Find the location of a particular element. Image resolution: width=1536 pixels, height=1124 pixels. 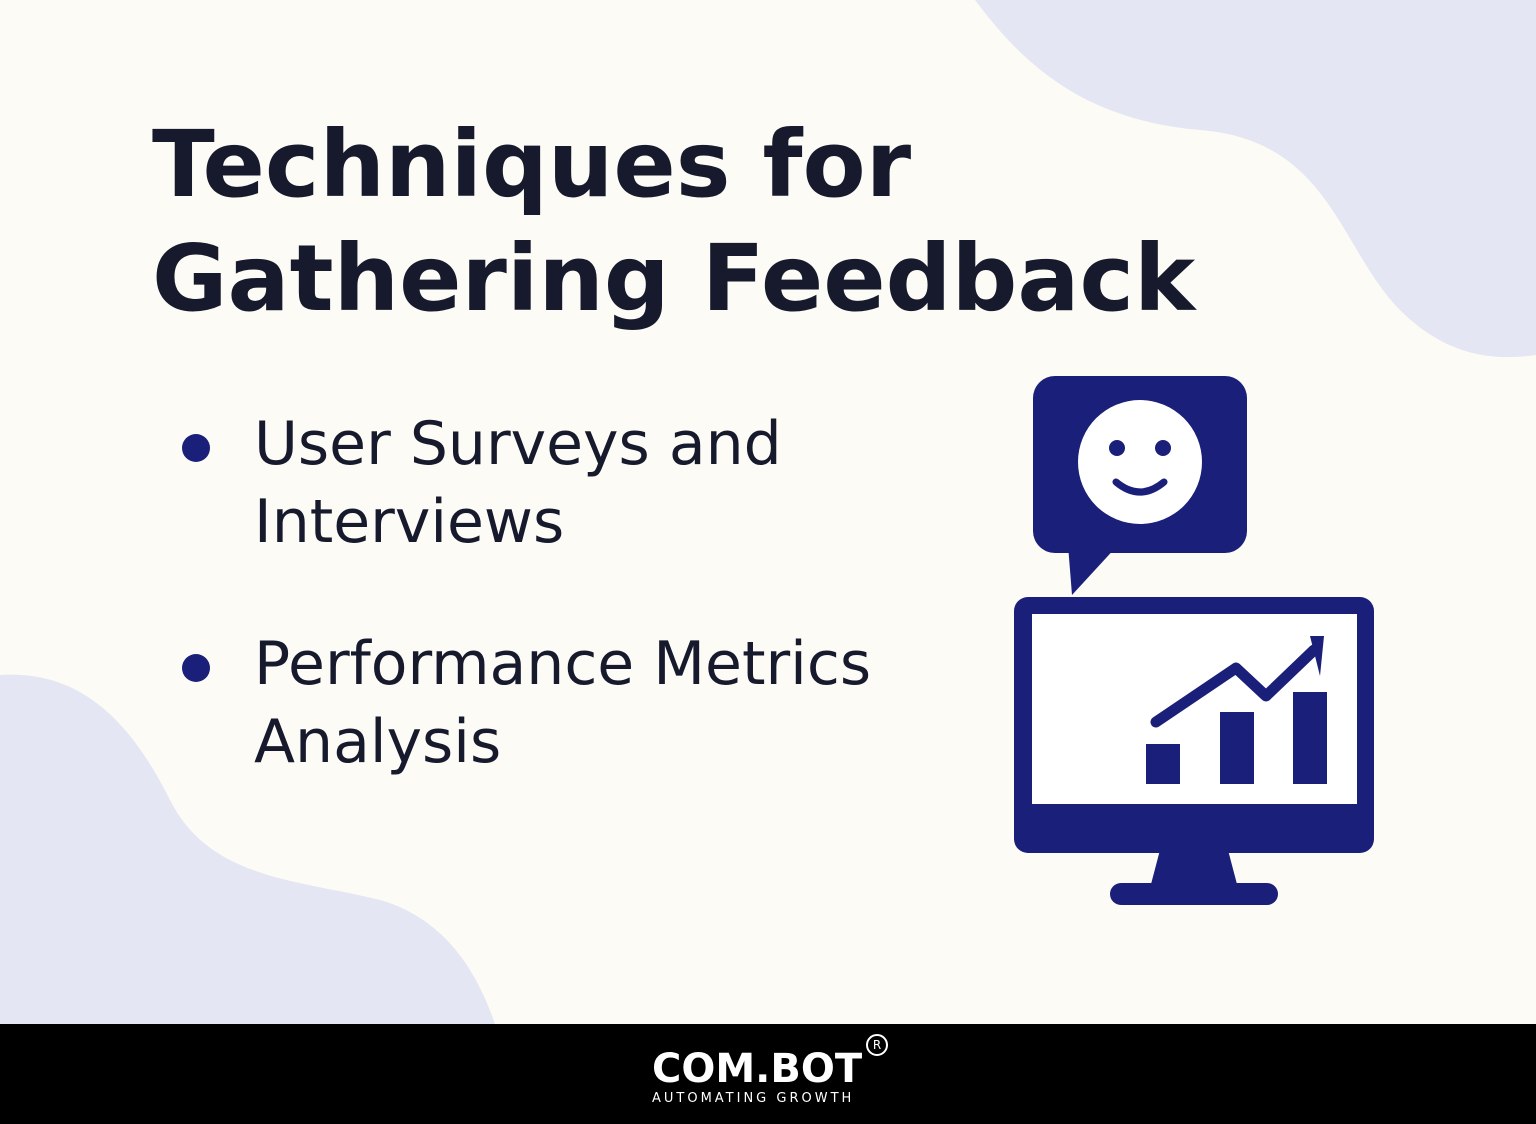

item-line: Performance Metrics is located at coordinates (563, 664).